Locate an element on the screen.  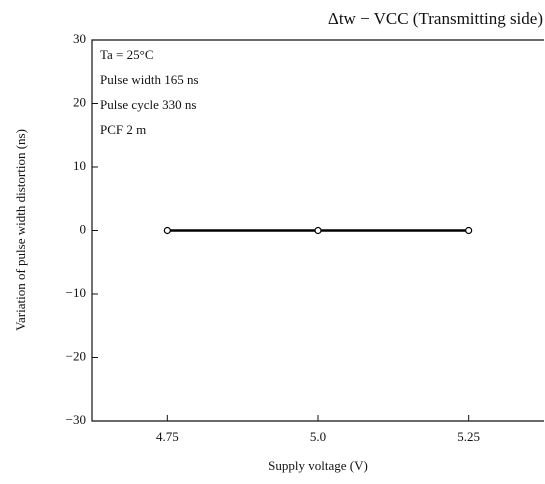
annotation: Pulse width 165 ns is located at coordinates (149, 79).